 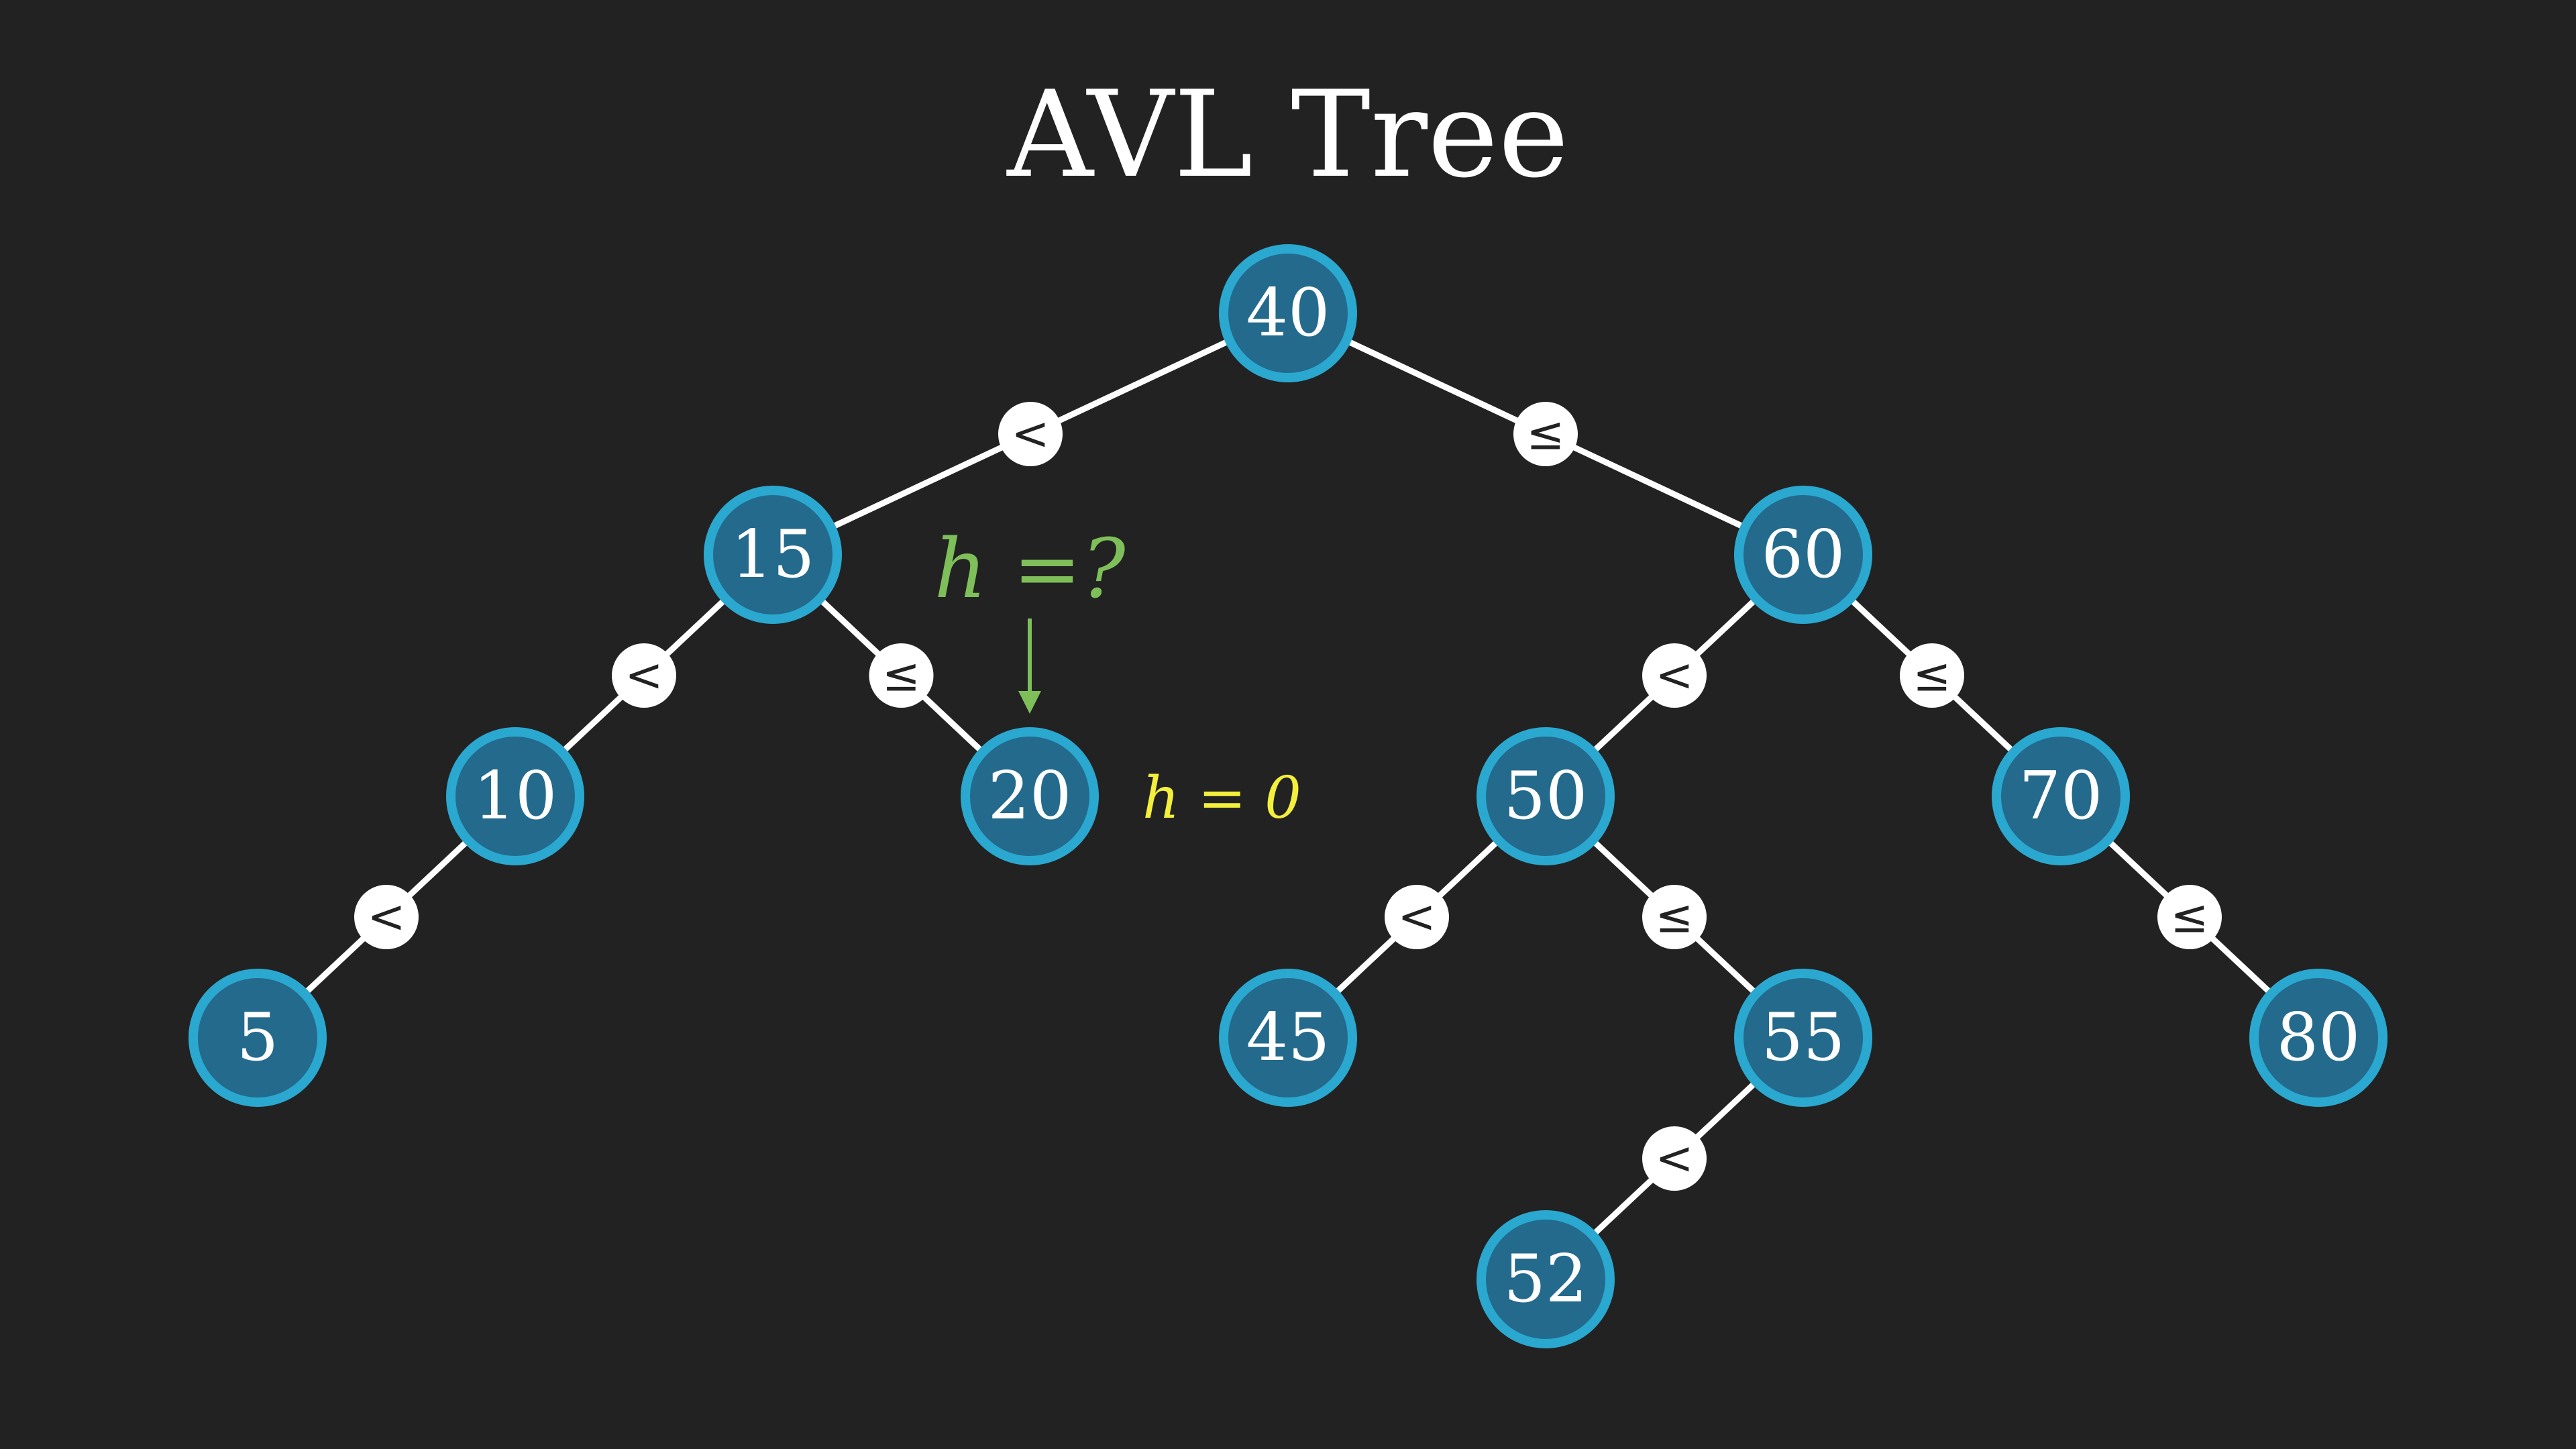 I want to click on edge-label-n60-n70: ≤, so click(x=1932, y=675).